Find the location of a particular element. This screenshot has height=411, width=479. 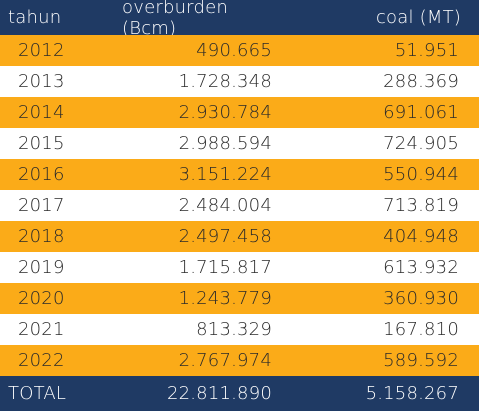

table-row: 2020 1.243.779 360.930 is located at coordinates (239, 298).